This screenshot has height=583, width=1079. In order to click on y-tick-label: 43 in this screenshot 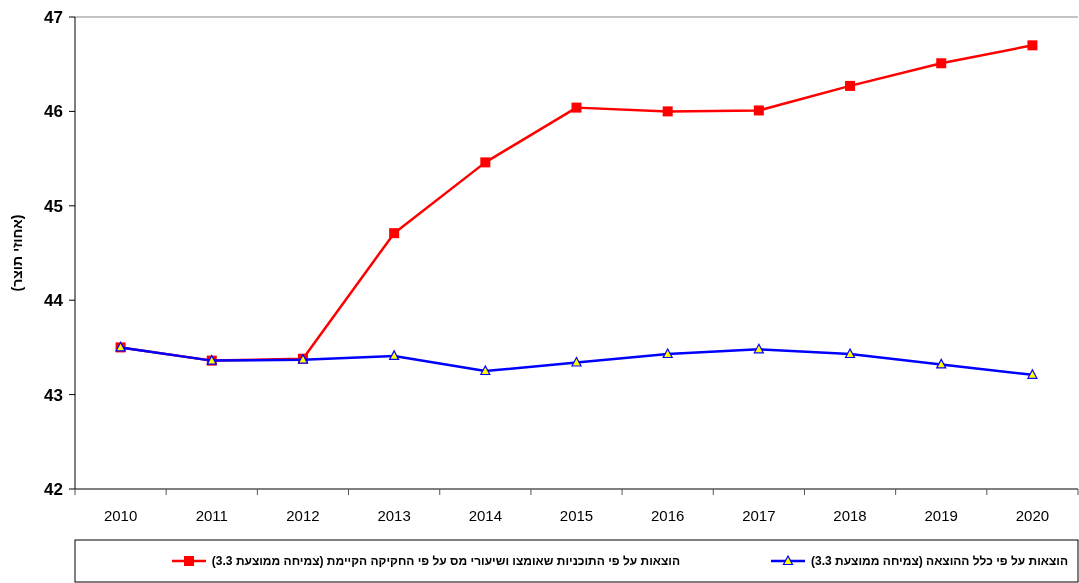, I will do `click(53, 395)`.